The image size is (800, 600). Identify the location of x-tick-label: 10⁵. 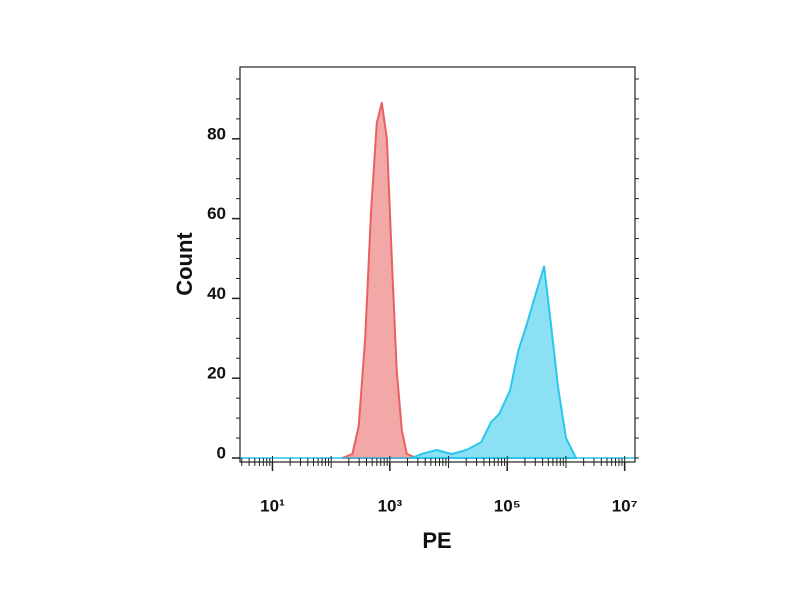
(507, 505).